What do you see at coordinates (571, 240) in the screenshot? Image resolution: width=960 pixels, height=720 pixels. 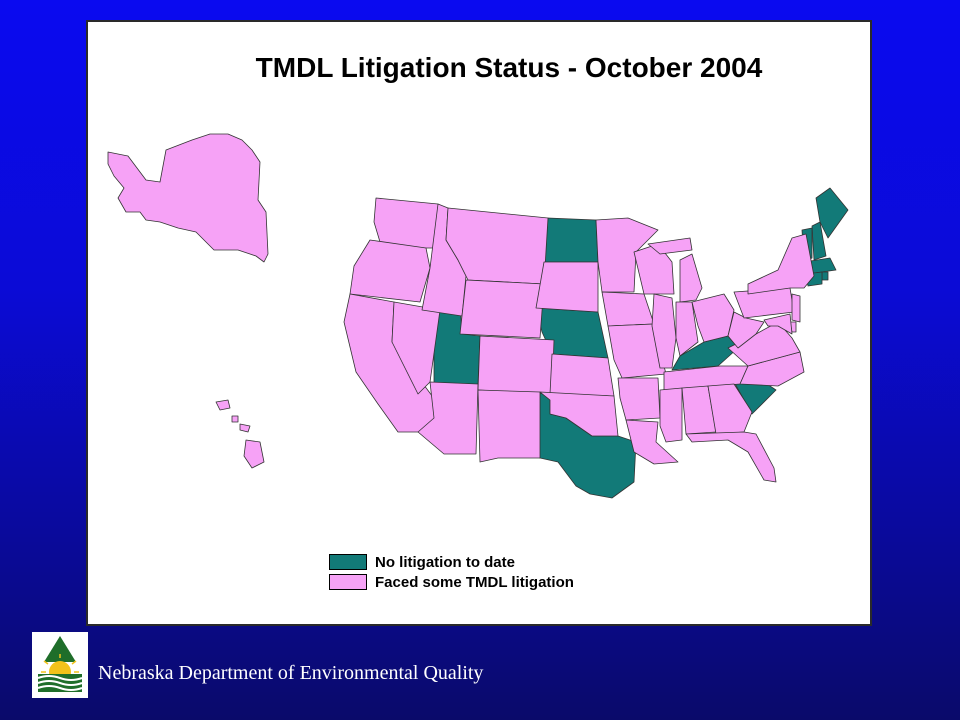 I see `state-north-dakota` at bounding box center [571, 240].